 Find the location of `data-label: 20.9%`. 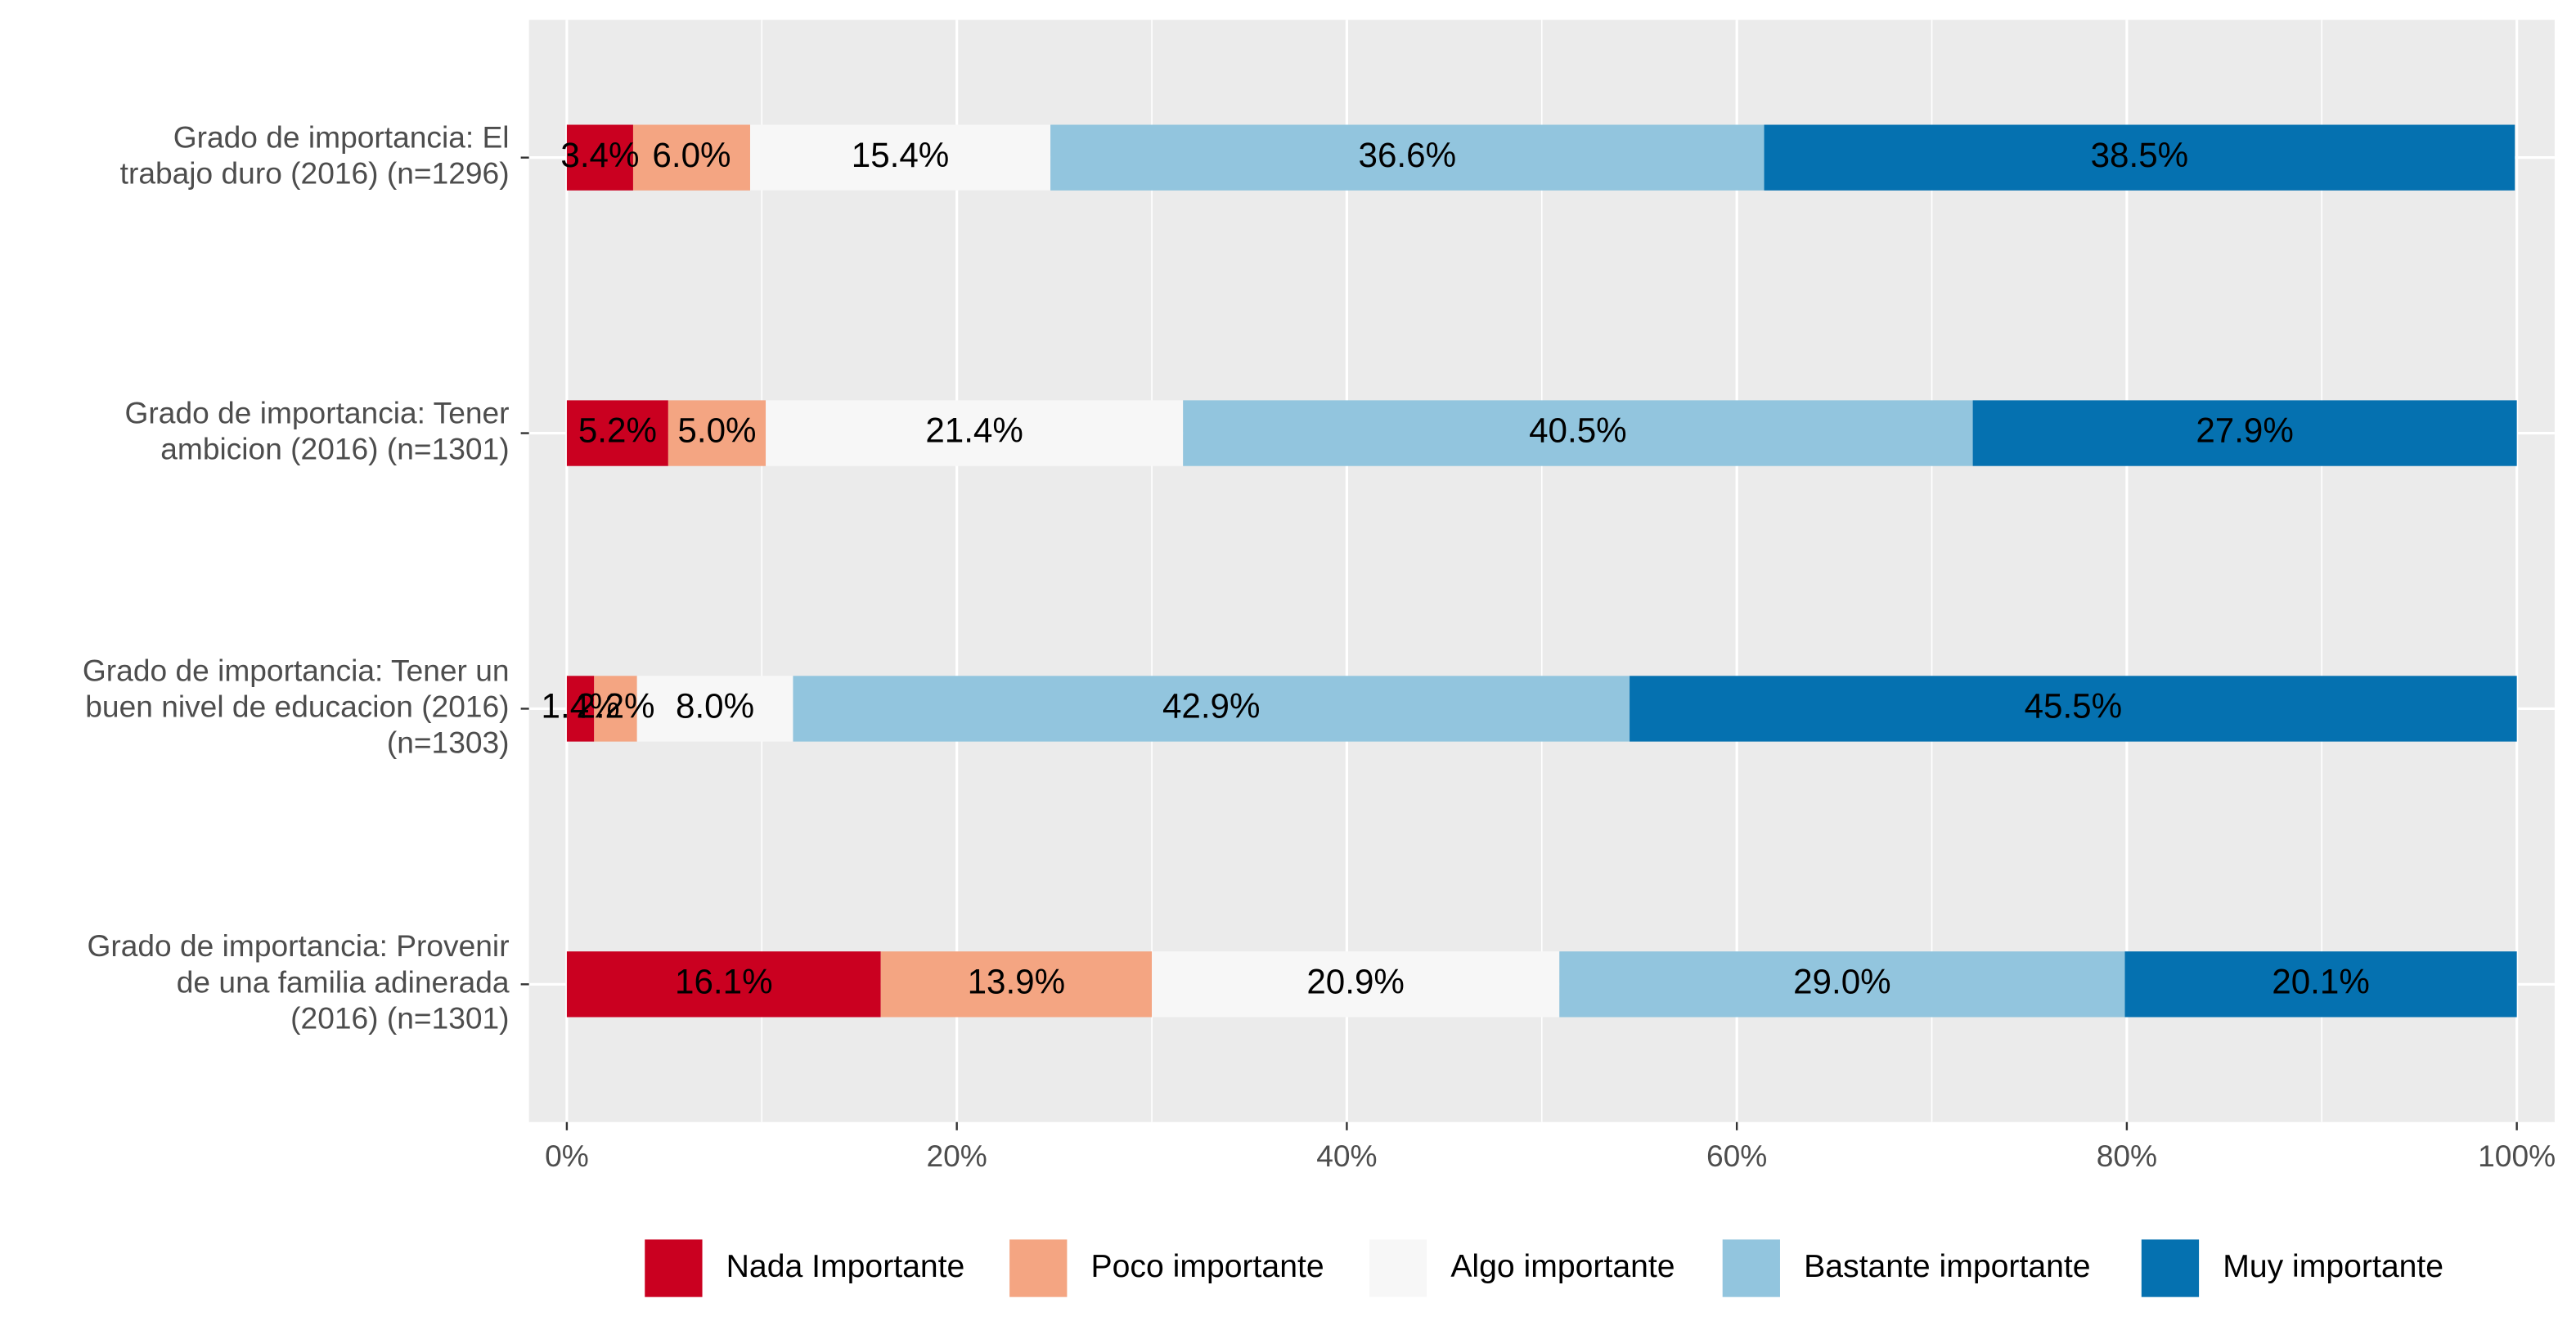

data-label: 20.9% is located at coordinates (1355, 981).